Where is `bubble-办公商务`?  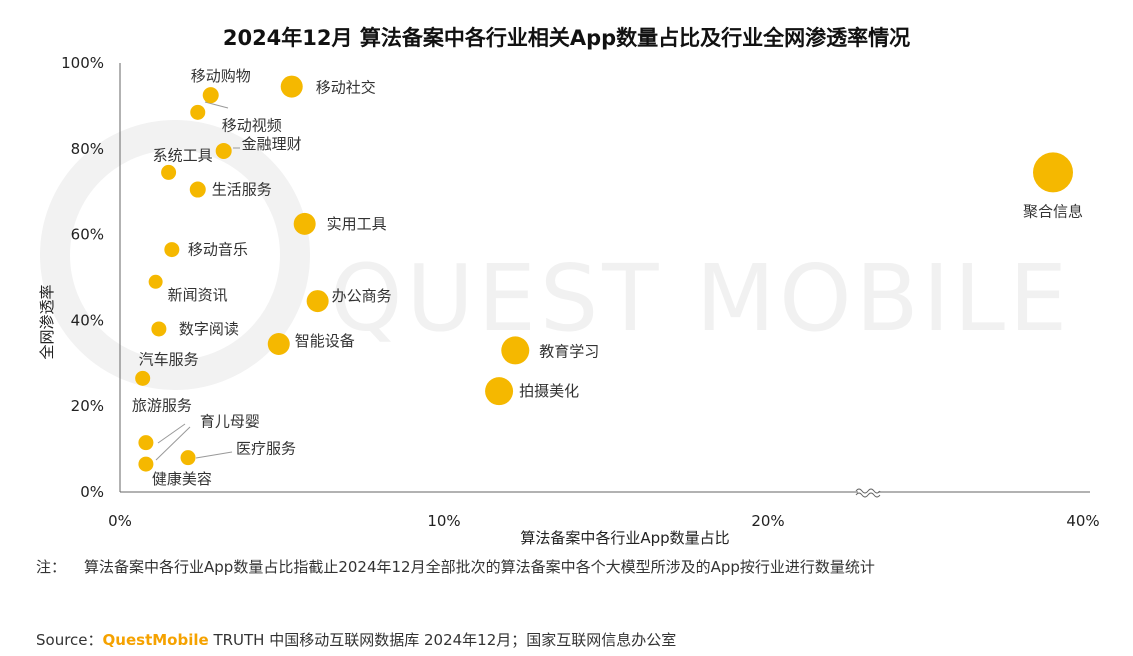 bubble-办公商务 is located at coordinates (317, 301).